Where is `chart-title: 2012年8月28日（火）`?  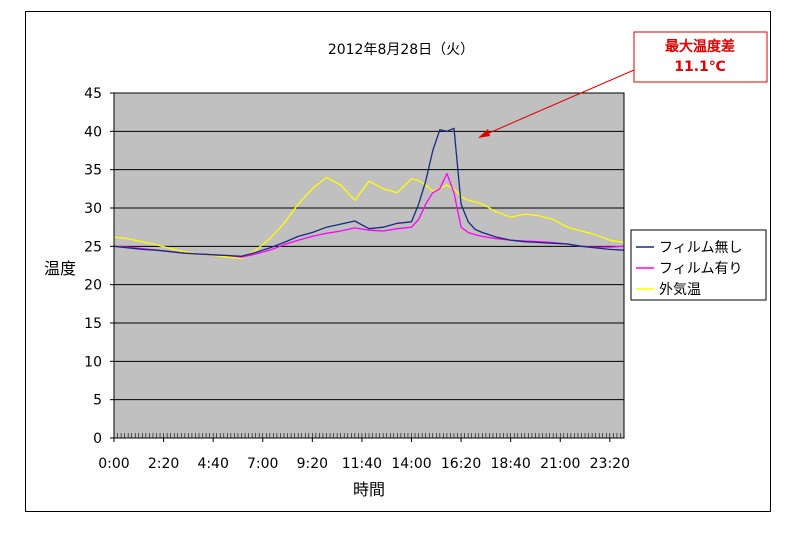 chart-title: 2012年8月28日（火） is located at coordinates (401, 50).